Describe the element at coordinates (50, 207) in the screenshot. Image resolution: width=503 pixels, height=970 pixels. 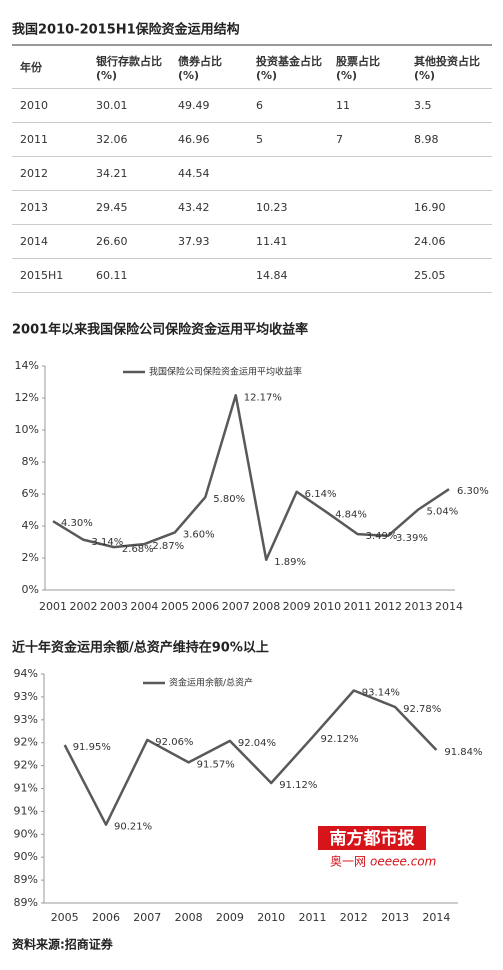
I see `cell: 2013` at that location.